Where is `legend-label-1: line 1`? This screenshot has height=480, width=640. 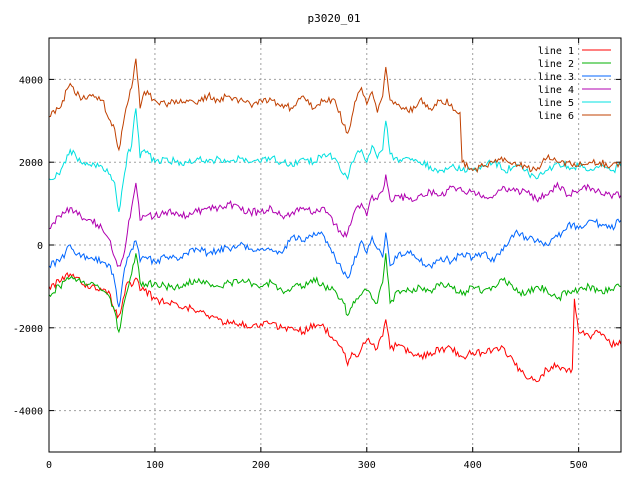
legend-label-1: line 1 is located at coordinates (556, 51).